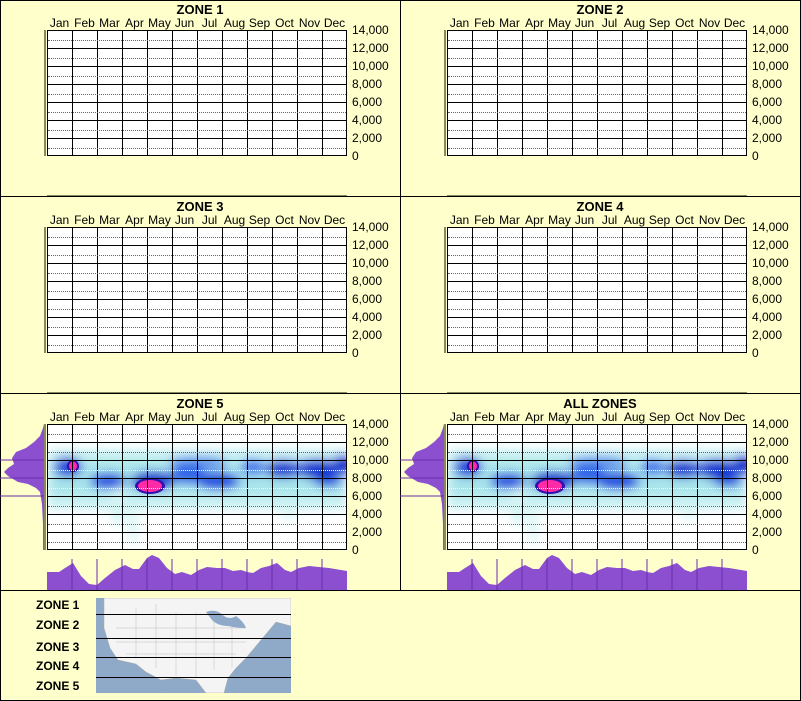 Image resolution: width=801 pixels, height=701 pixels. I want to click on legend-zone-5: ZONE 5, so click(58, 686).